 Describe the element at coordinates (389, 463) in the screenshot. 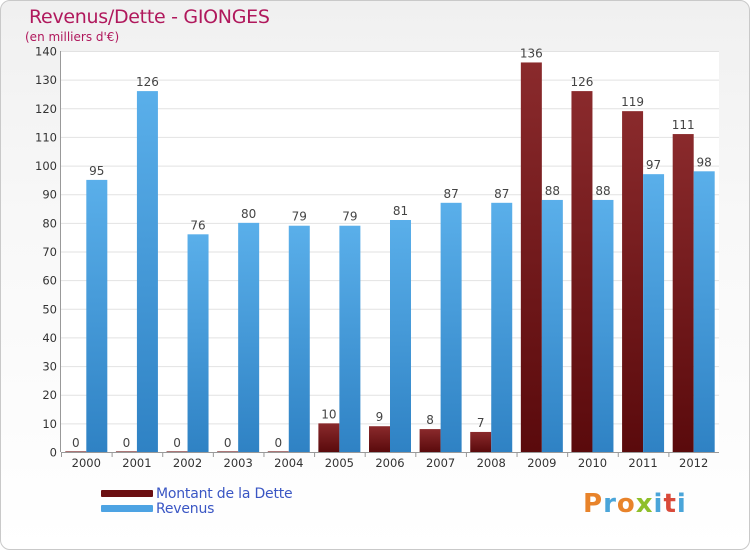

I see `x-tick-label: 2006` at that location.